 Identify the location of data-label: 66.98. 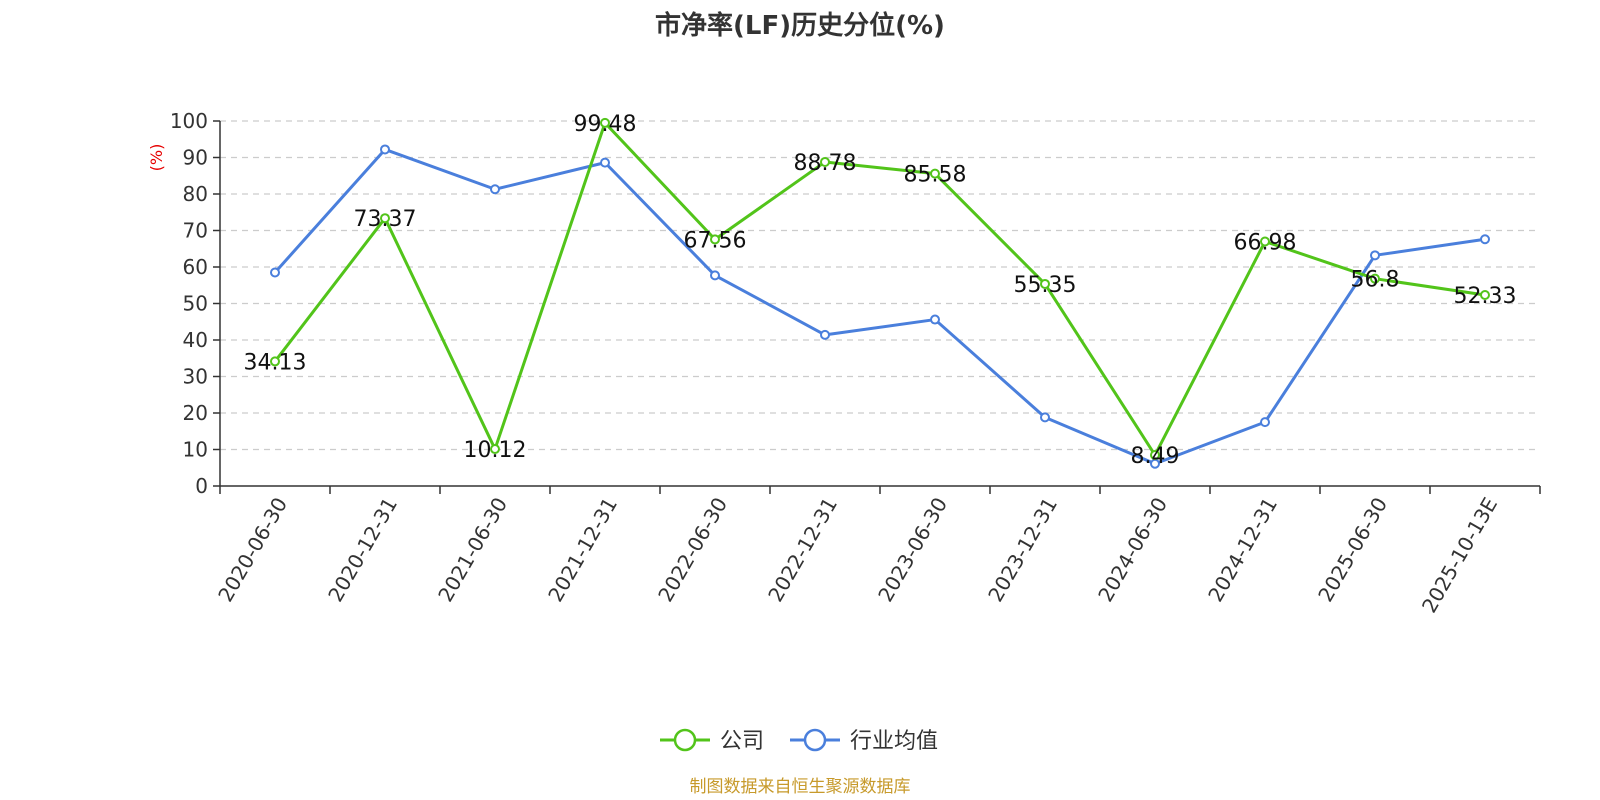
(1265, 243).